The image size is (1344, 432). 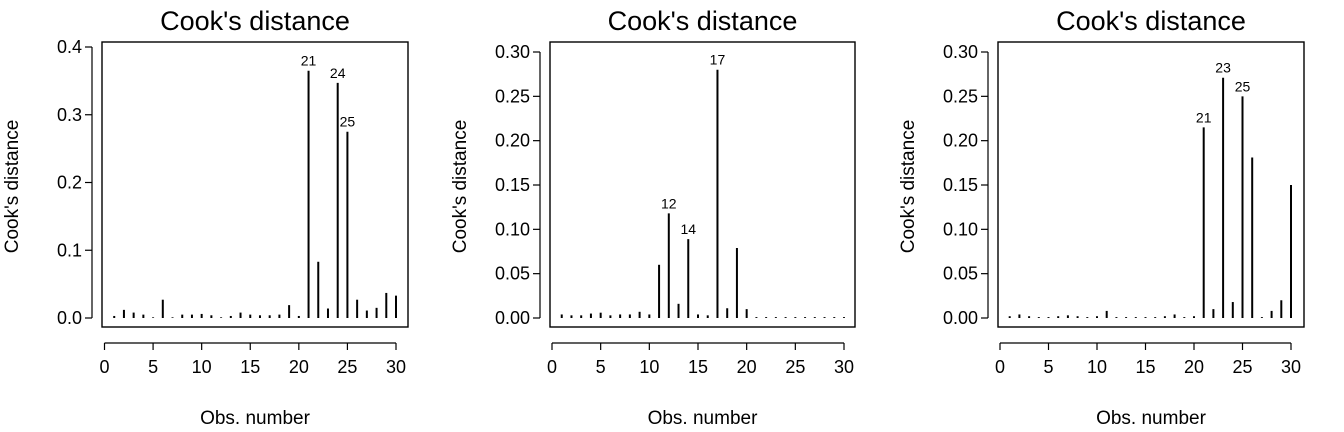 I want to click on y-tick-label: 0.0, so click(x=69, y=318).